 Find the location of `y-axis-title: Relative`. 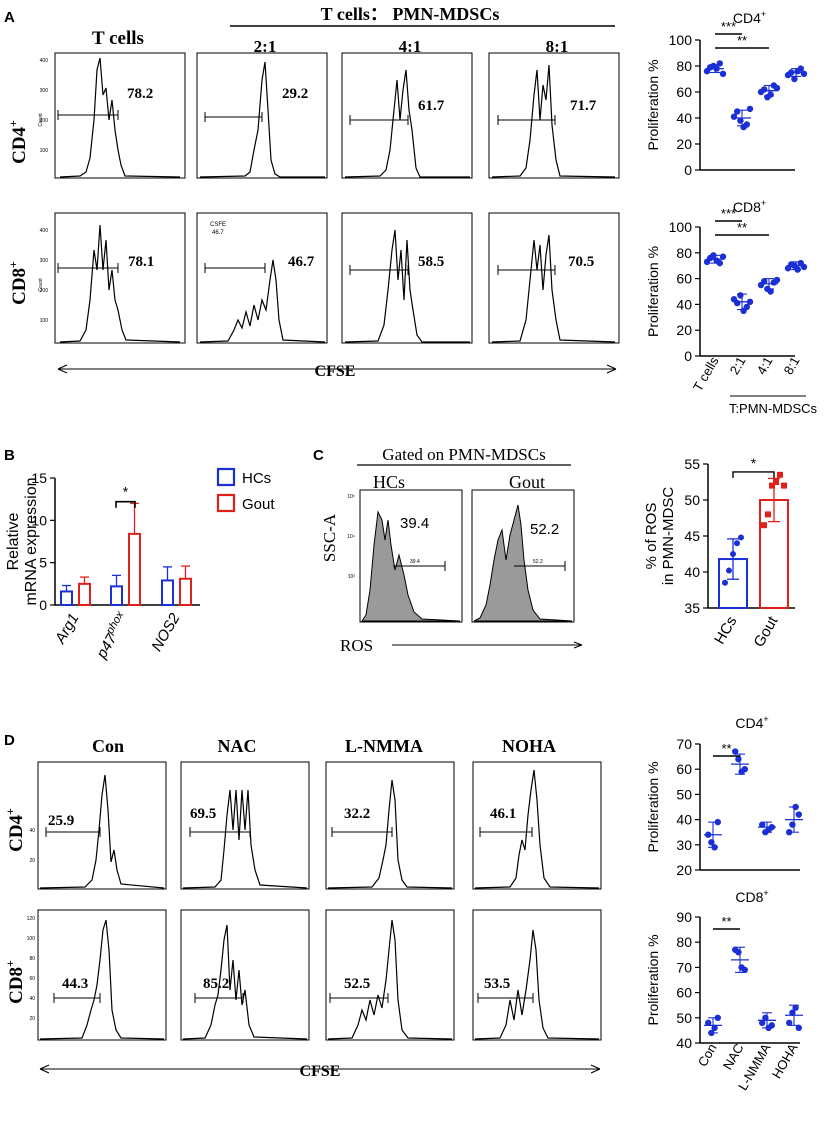

y-axis-title: Relative is located at coordinates (13, 542).